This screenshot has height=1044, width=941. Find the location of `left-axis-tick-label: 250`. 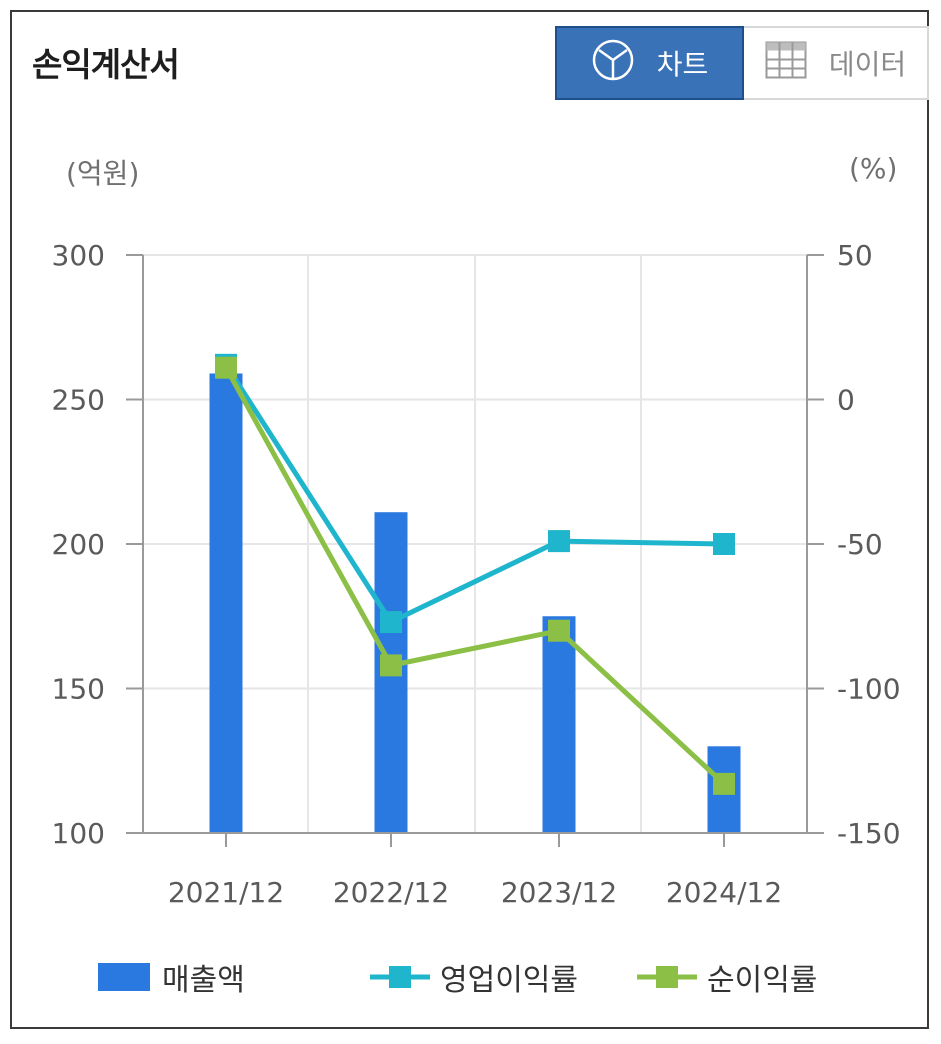

left-axis-tick-label: 250 is located at coordinates (78, 400).